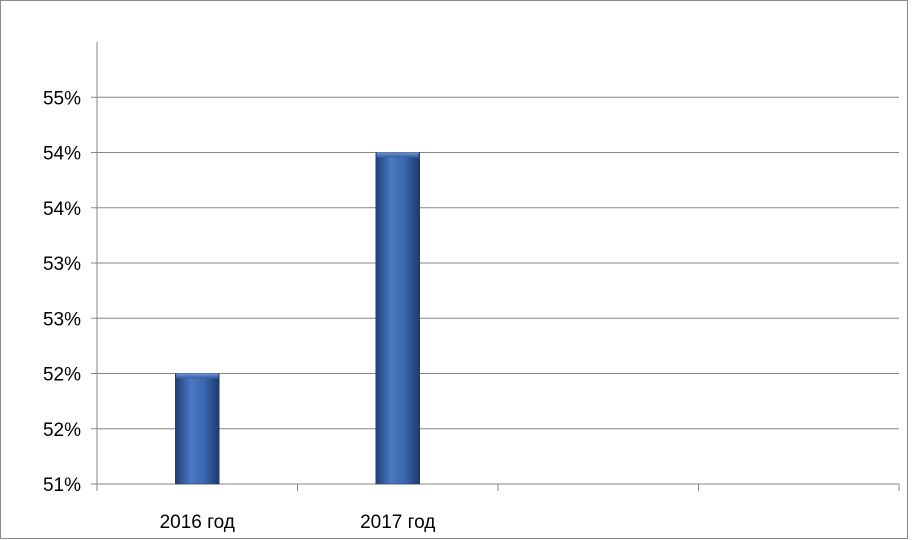  I want to click on x-category-label: 2016 год, so click(197, 522).